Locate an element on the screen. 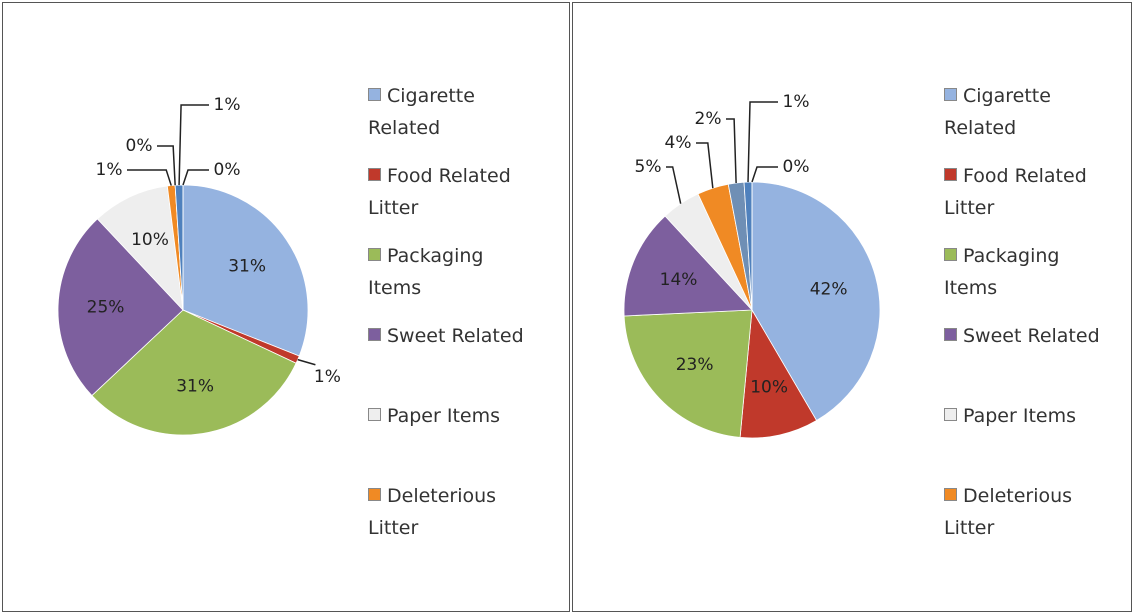 This screenshot has height=616, width=1134. data-label: 4% is located at coordinates (678, 143).